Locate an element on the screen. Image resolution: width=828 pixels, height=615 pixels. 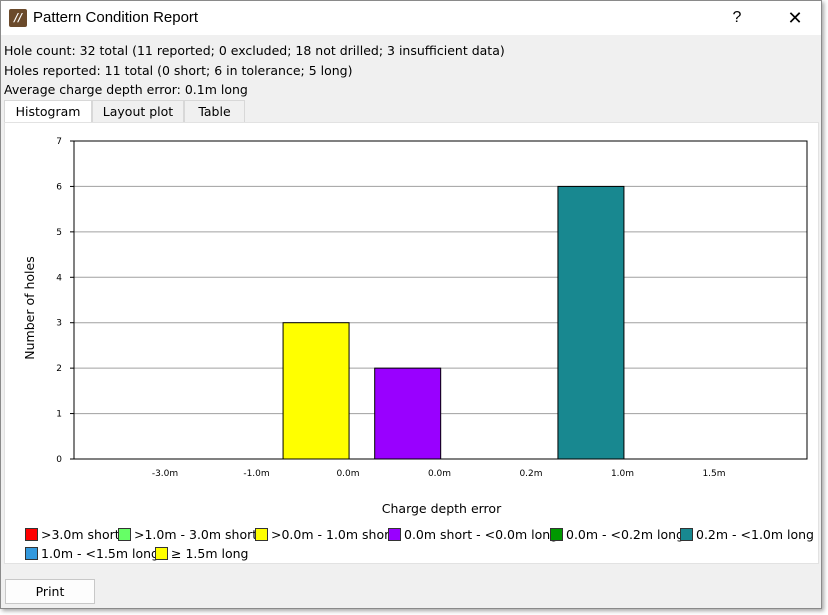
legend-label: 0.0m short - <0.0m long is located at coordinates (481, 534).